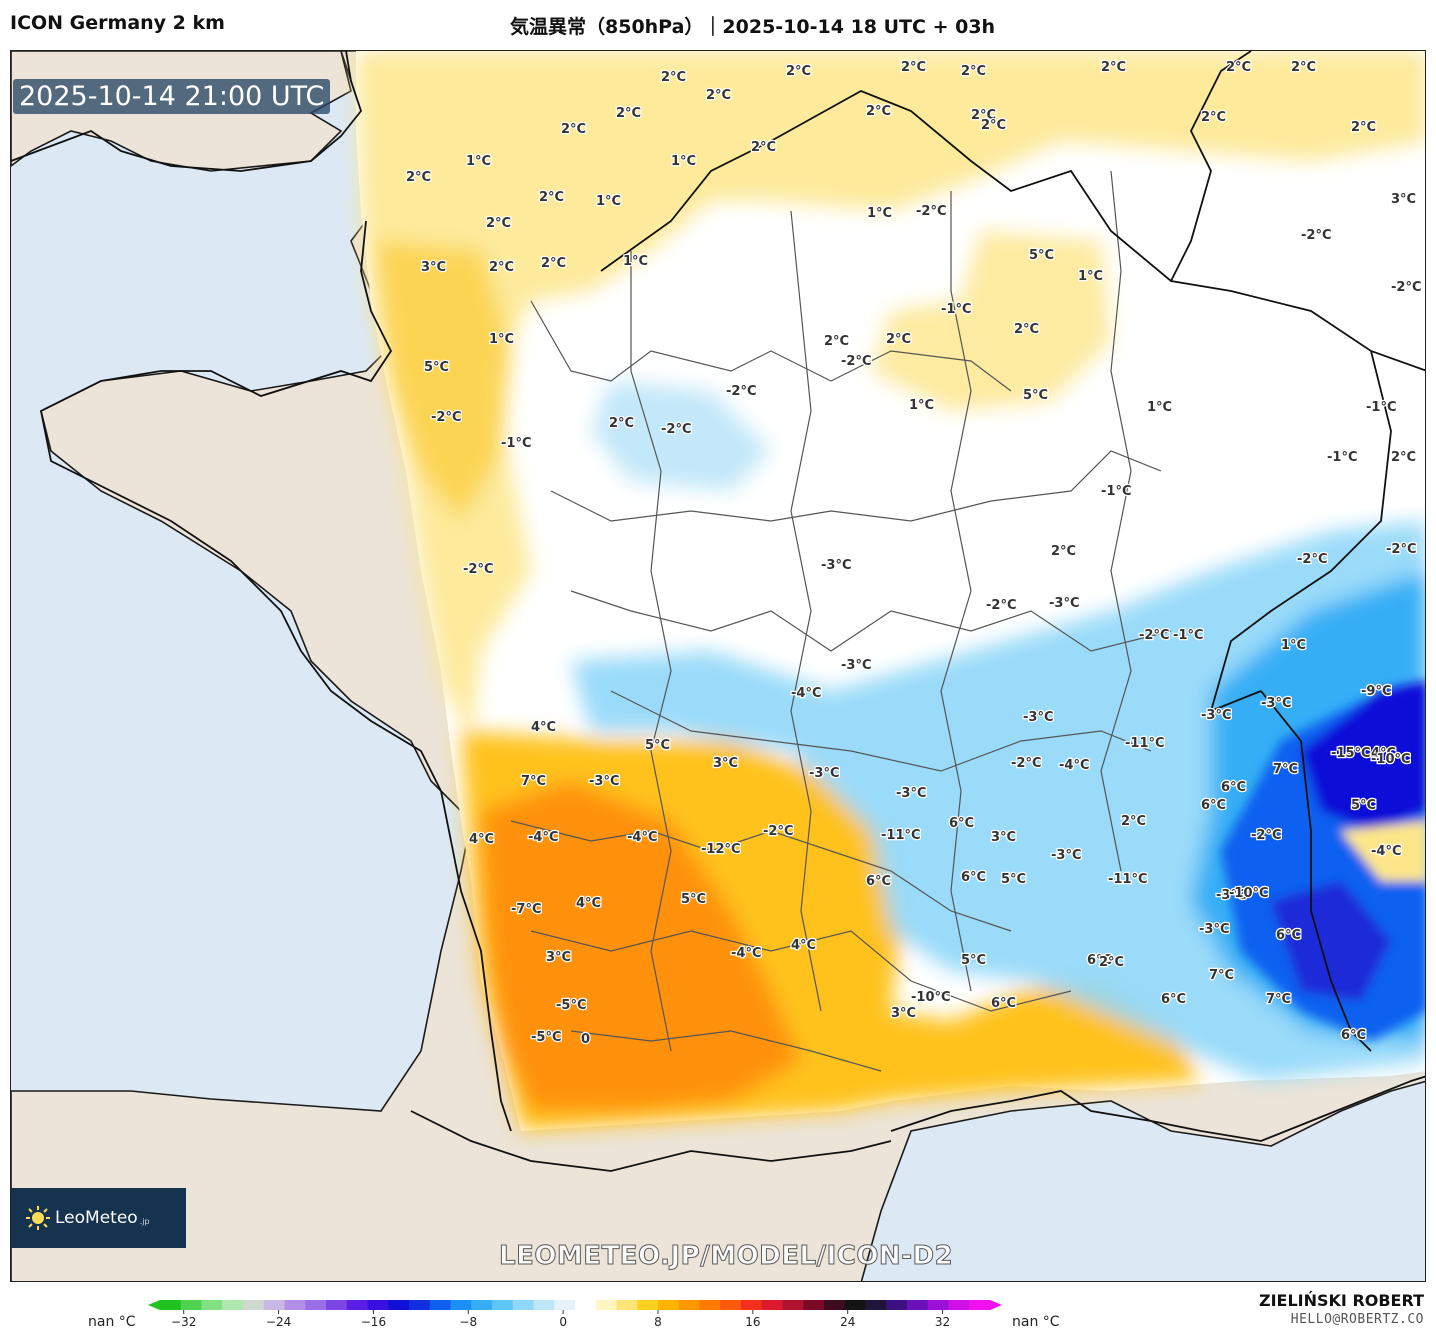  Describe the element at coordinates (546, 1037) in the screenshot. I see `anomaly-label: -5°C` at that location.